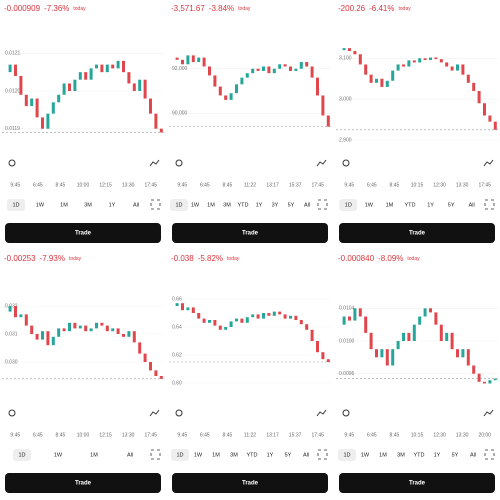  I want to click on x-tick-label: 9:45, so click(15, 435).